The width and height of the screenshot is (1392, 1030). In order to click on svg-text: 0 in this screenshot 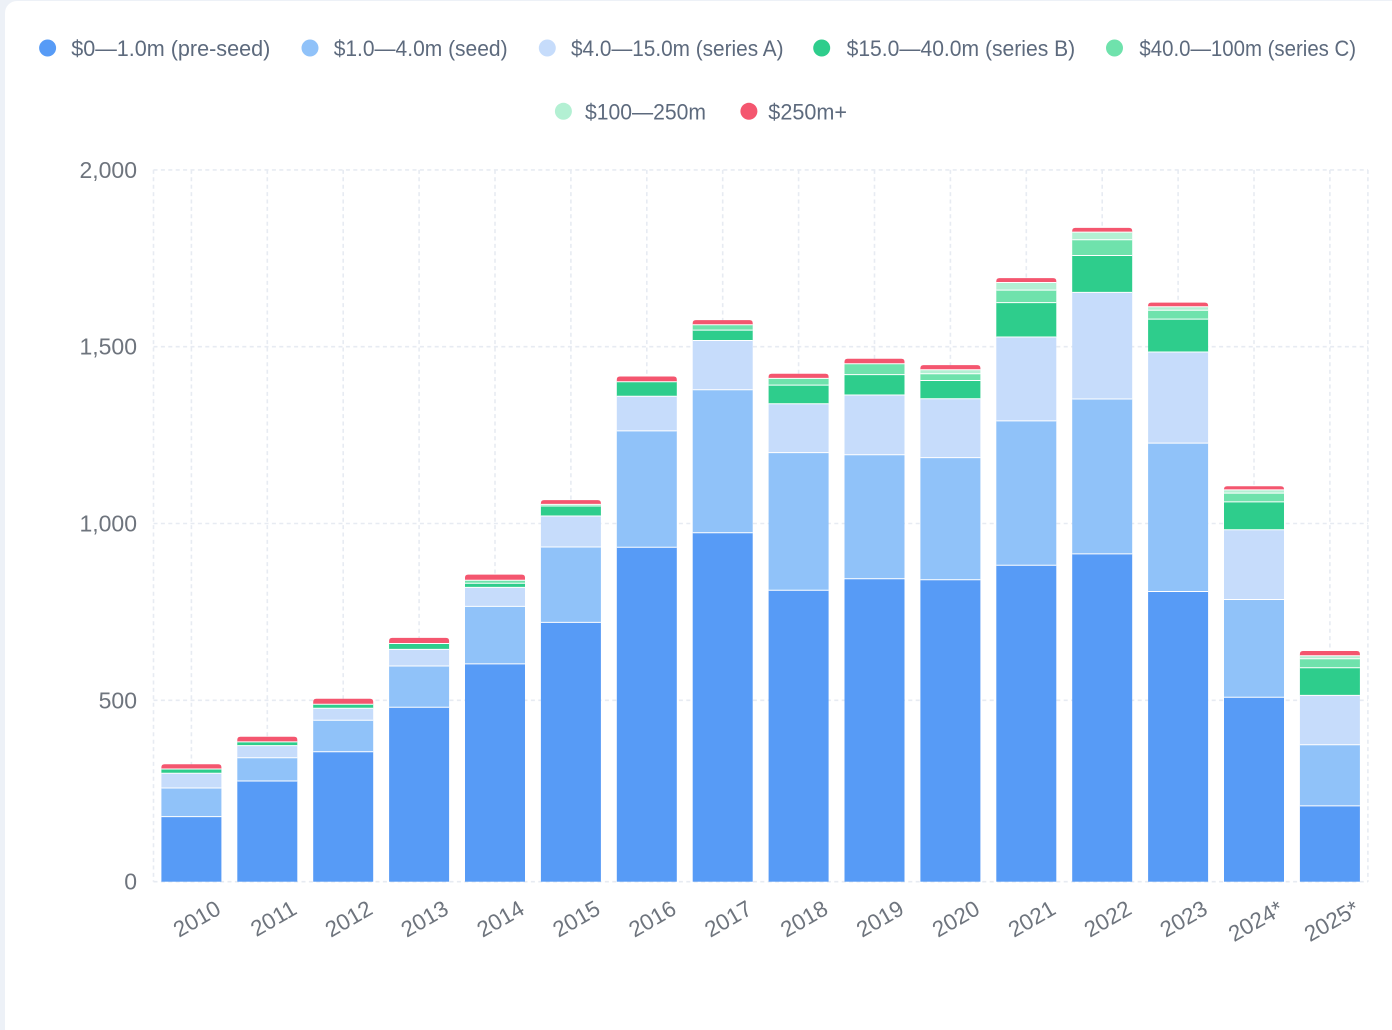, I will do `click(130, 882)`.